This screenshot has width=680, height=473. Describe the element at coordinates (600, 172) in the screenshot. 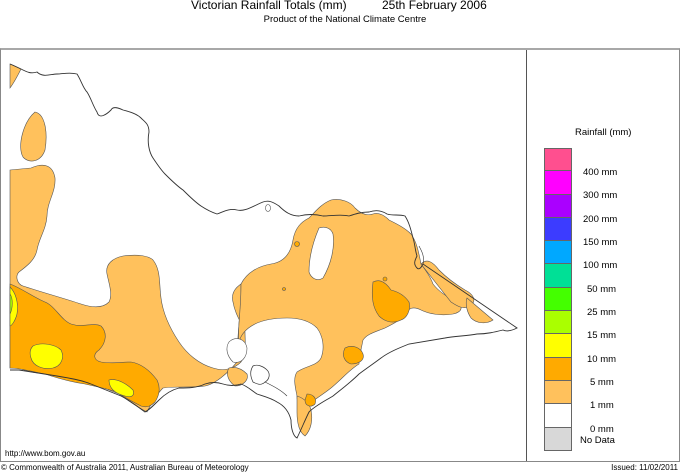

I see `legend-label-400mm: 400 mm` at that location.